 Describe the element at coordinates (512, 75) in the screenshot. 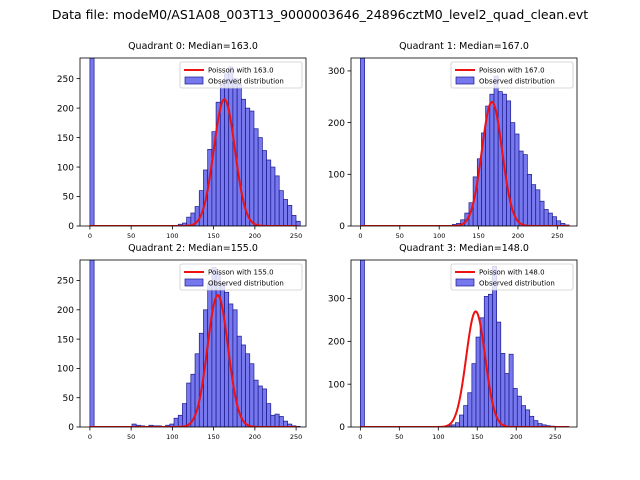

I see `legend: Poisson with 167.0 Observed distribution` at that location.